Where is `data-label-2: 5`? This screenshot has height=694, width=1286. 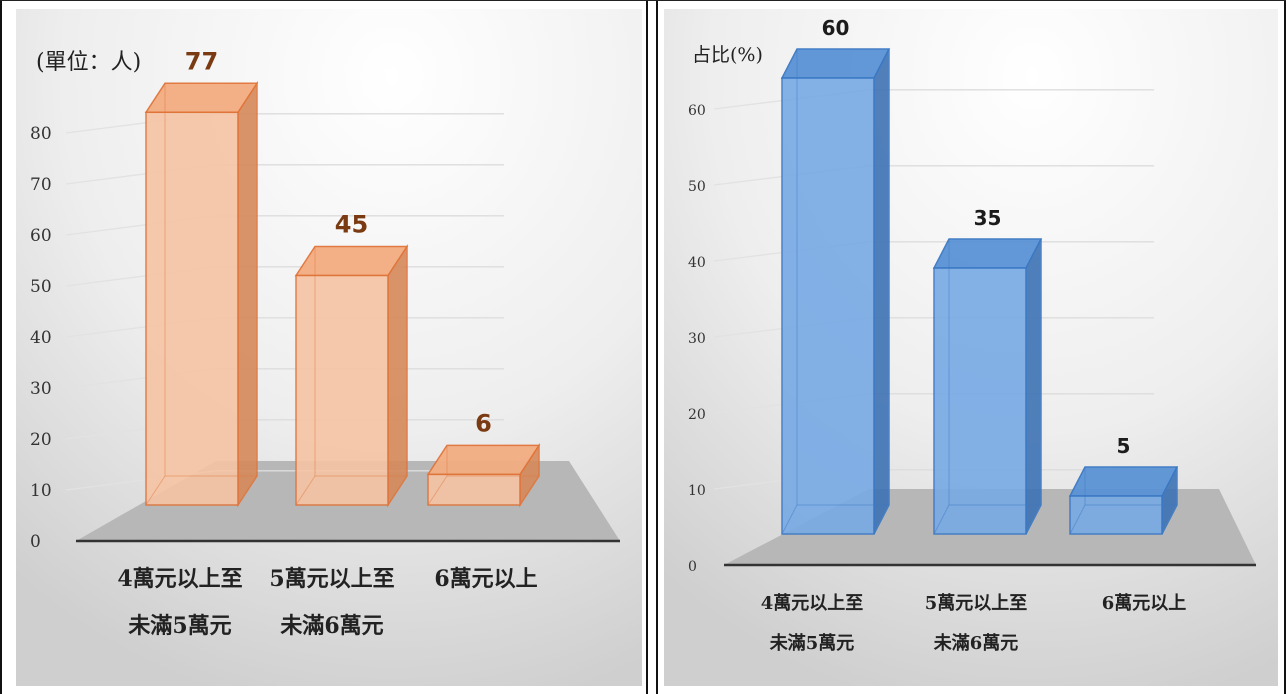
data-label-2: 5 is located at coordinates (1124, 446).